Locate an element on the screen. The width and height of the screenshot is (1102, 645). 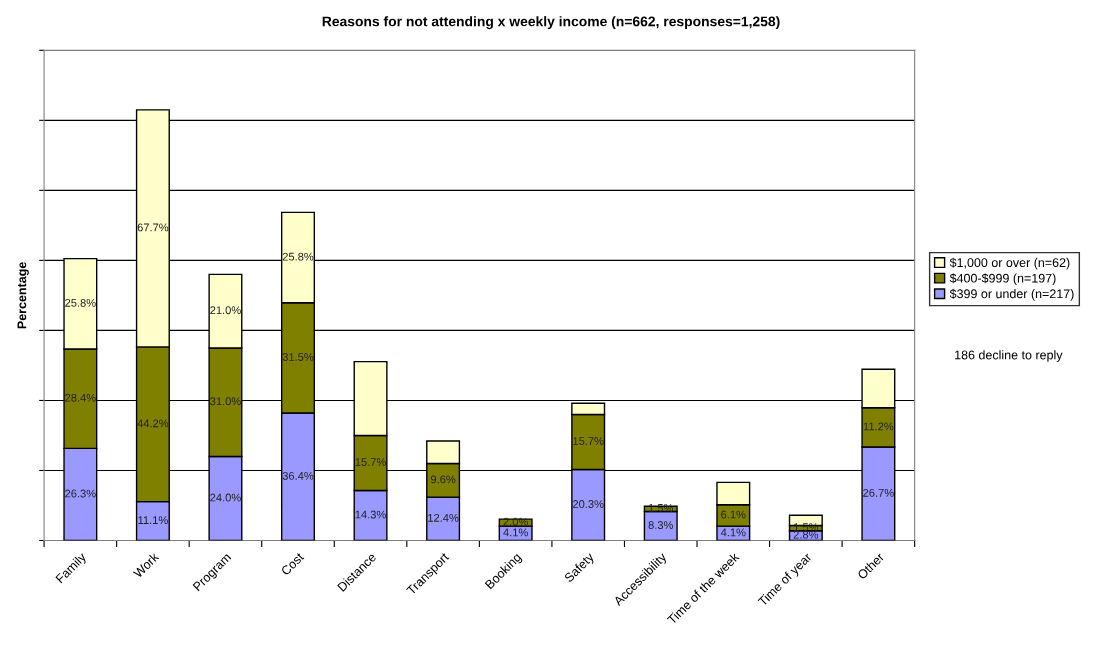
text: 186 decline to reply is located at coordinates (1009, 356).